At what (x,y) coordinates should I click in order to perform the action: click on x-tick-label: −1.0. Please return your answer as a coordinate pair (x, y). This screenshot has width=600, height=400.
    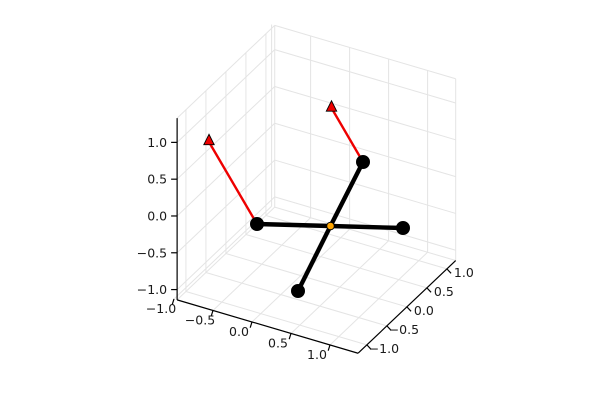
    Looking at the image, I should click on (161, 308).